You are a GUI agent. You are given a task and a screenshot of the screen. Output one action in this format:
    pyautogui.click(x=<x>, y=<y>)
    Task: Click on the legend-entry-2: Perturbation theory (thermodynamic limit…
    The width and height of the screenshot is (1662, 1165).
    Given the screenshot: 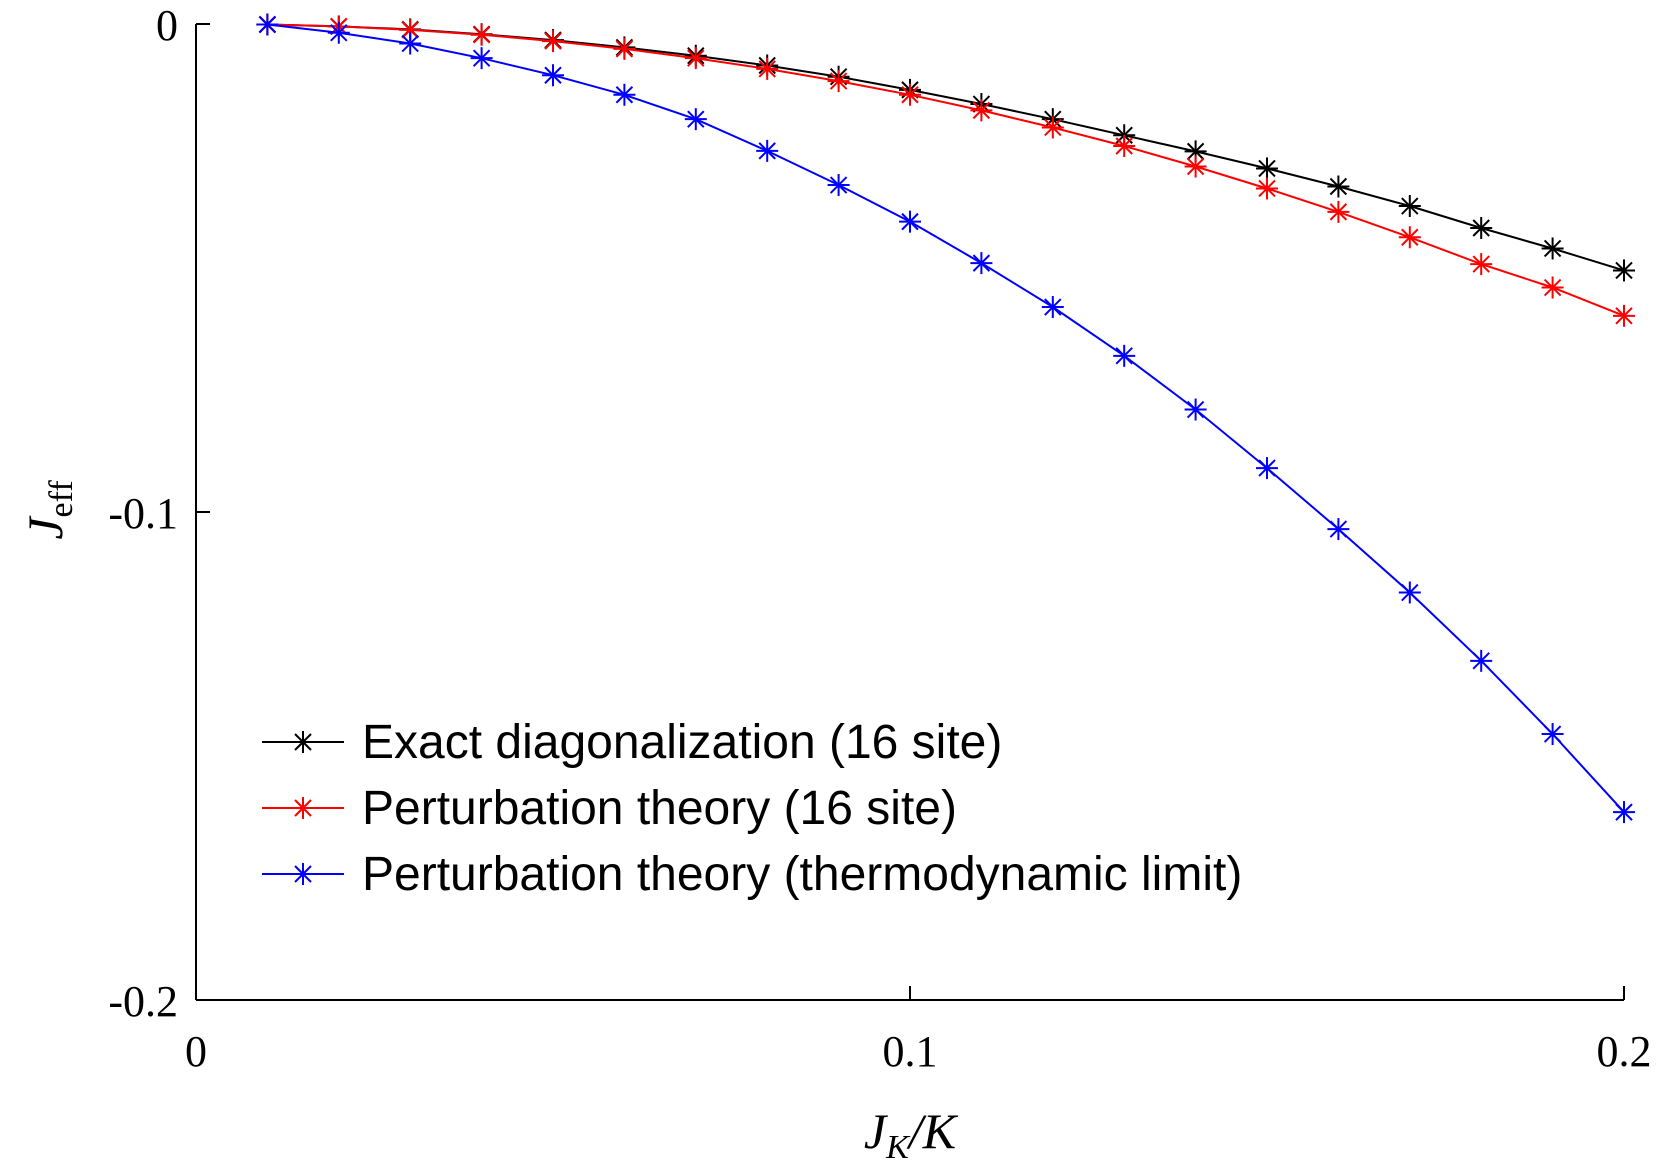 What is the action you would take?
    pyautogui.click(x=752, y=874)
    